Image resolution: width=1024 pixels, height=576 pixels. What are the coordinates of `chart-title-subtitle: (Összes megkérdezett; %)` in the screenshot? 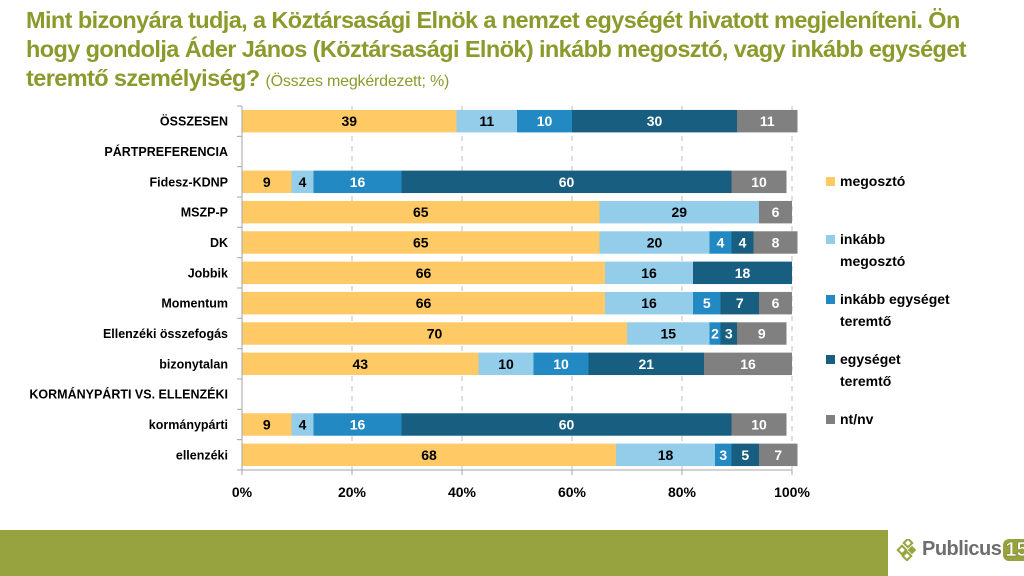 It's located at (357, 81).